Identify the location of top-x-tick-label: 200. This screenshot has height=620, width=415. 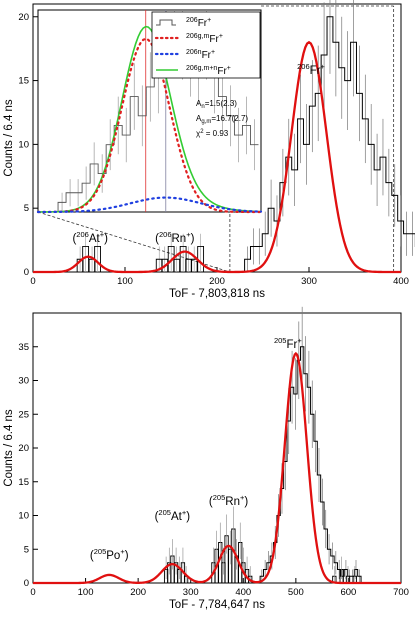
(217, 281).